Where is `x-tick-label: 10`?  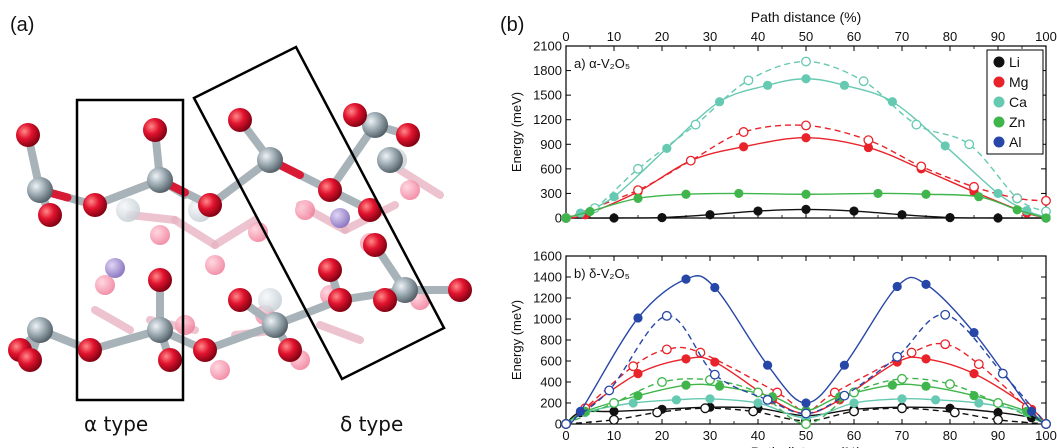 x-tick-label: 10 is located at coordinates (614, 435).